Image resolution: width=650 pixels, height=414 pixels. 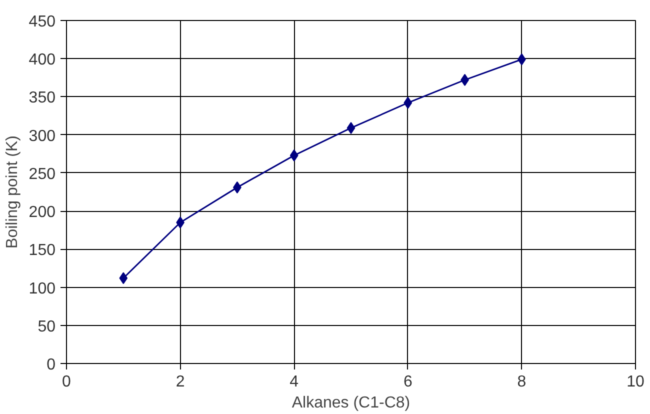 What do you see at coordinates (294, 382) in the screenshot?
I see `x-tick-label: 4` at bounding box center [294, 382].